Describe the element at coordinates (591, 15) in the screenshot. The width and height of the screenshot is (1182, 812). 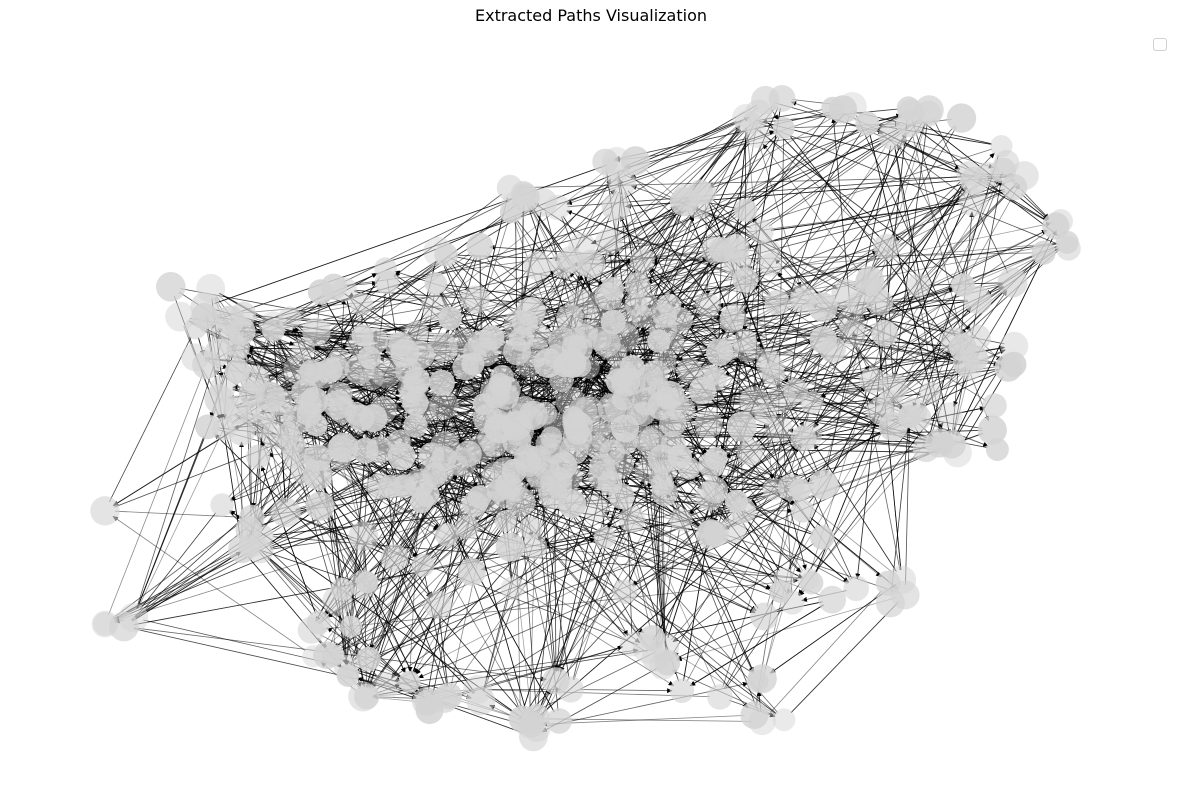
I see `figure-title: Extracted Paths Visualization` at that location.